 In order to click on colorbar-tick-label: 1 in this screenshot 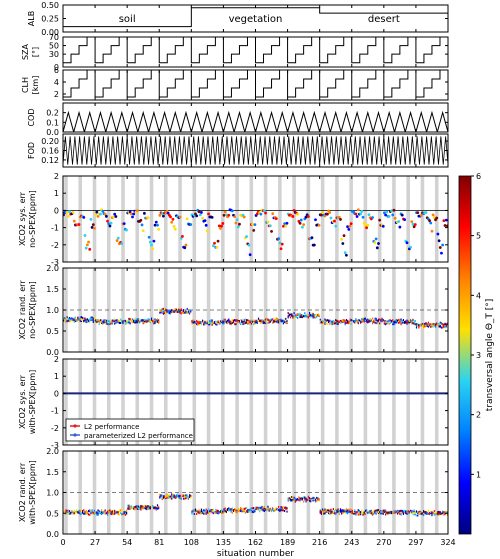, I will do `click(478, 474)`.